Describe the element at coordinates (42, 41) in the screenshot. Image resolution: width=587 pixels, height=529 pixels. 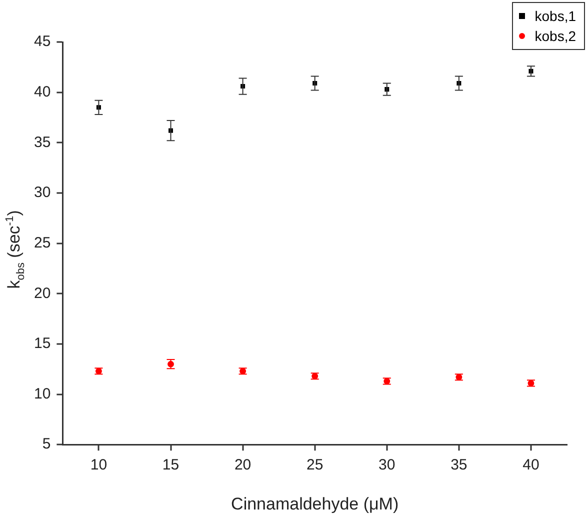
I see `y-tick-label: 45` at that location.